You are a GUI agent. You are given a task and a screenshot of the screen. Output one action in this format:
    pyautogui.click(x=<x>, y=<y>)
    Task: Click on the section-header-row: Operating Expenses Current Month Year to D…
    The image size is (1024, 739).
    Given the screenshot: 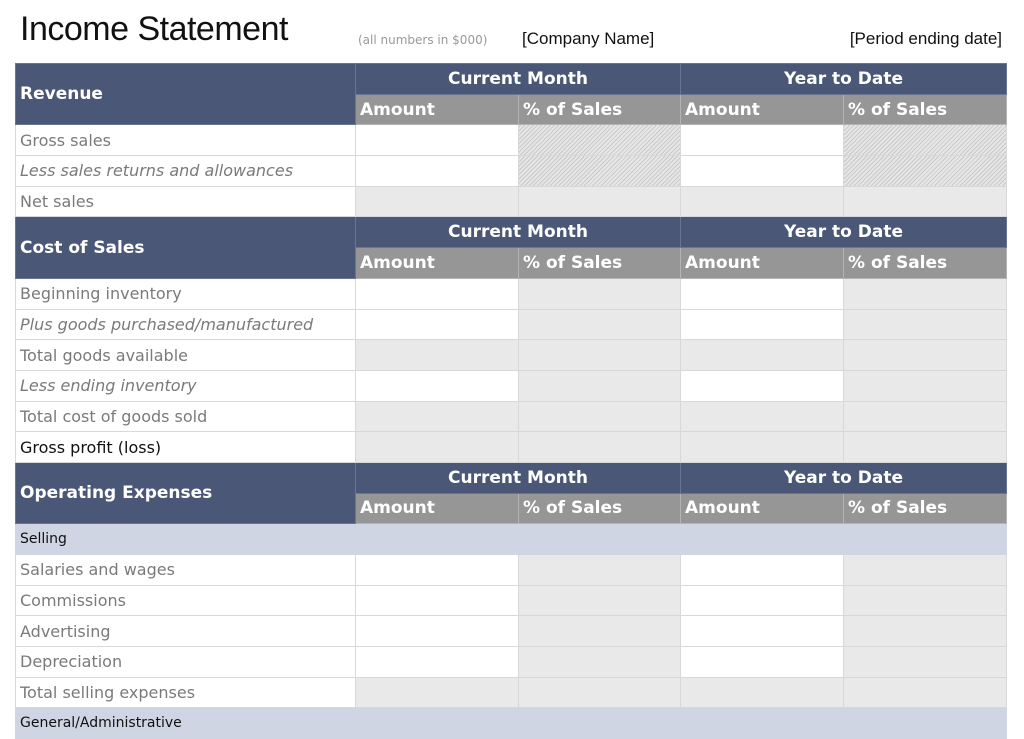 What is the action you would take?
    pyautogui.click(x=511, y=493)
    